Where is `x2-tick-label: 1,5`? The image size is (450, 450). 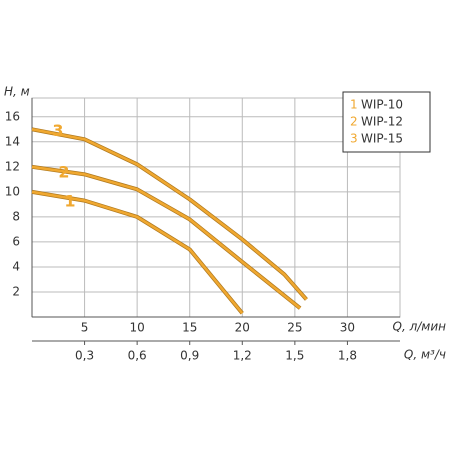 x2-tick-label: 1,5 is located at coordinates (294, 356).